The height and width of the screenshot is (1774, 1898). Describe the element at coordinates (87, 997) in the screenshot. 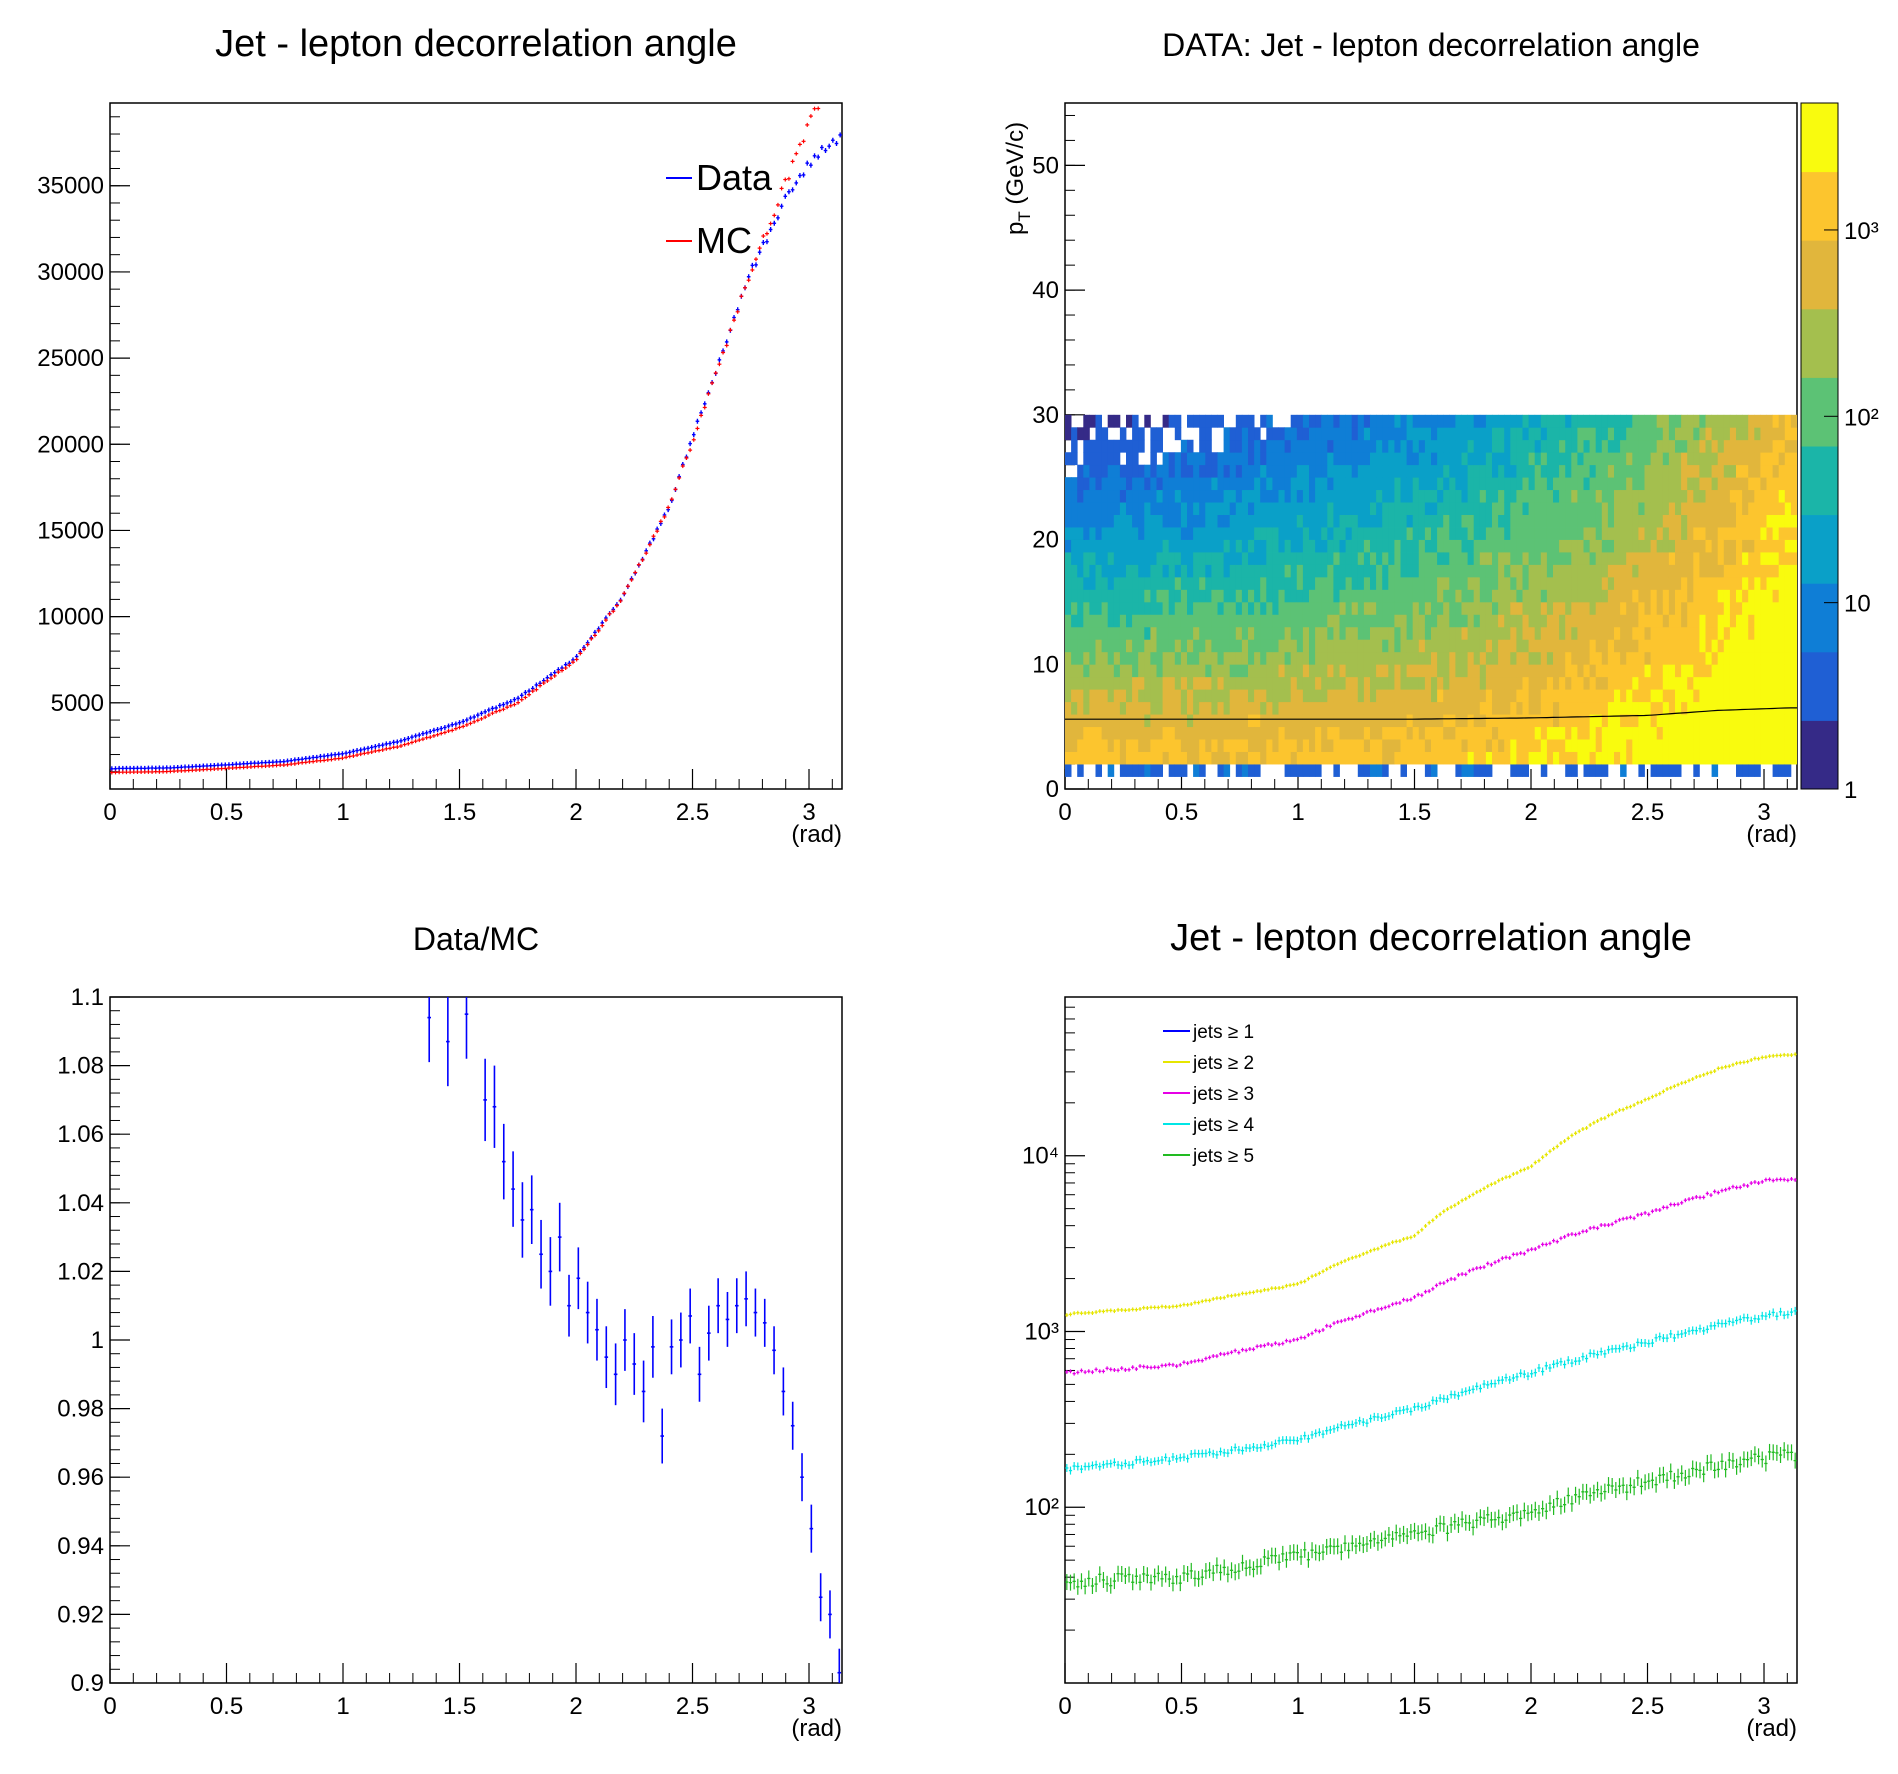

I see `y-tick-label: 1.1` at that location.